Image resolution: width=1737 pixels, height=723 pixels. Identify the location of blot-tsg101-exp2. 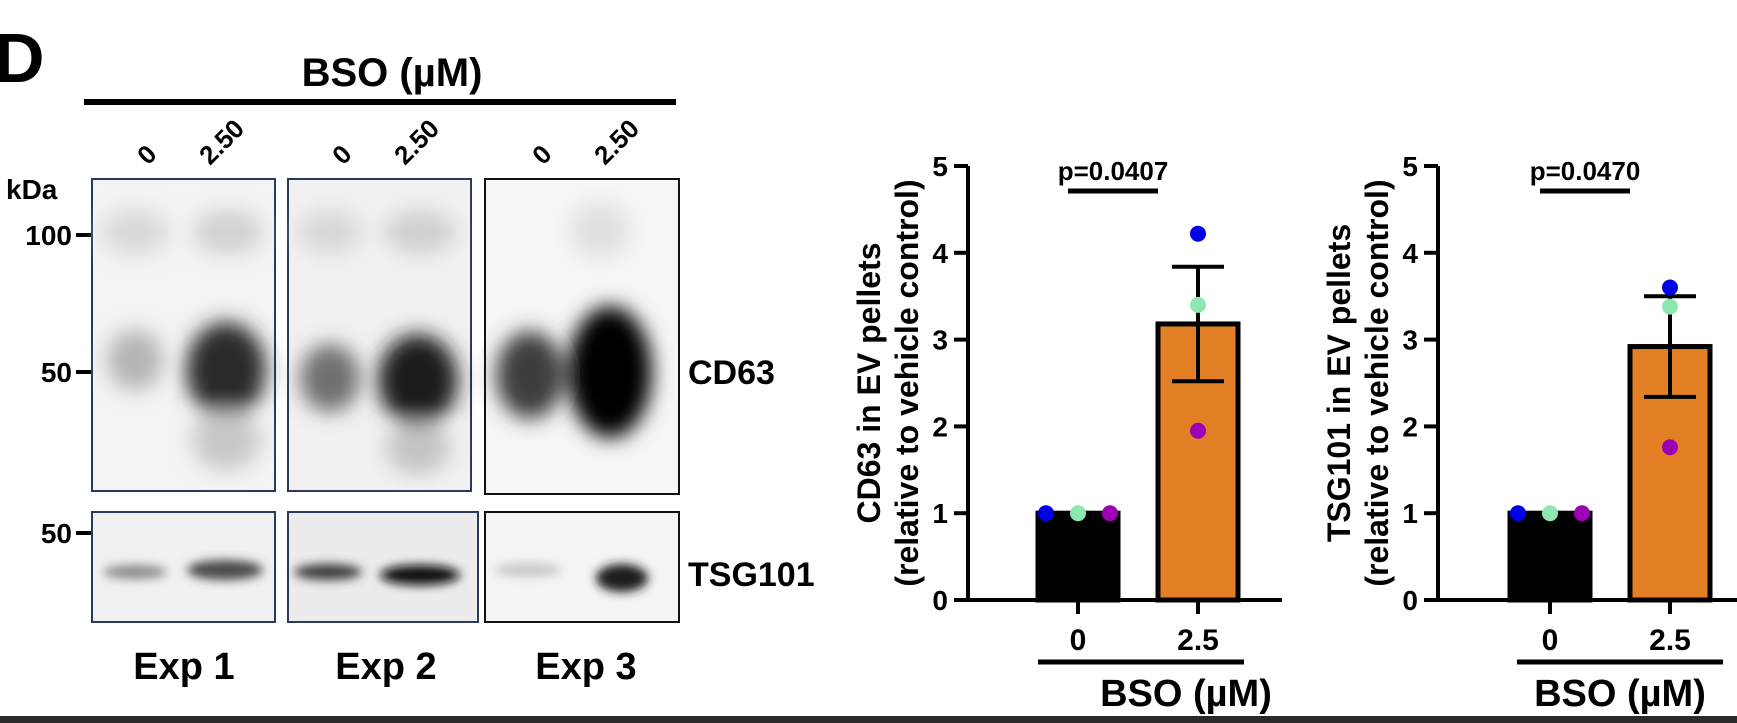
(383, 567).